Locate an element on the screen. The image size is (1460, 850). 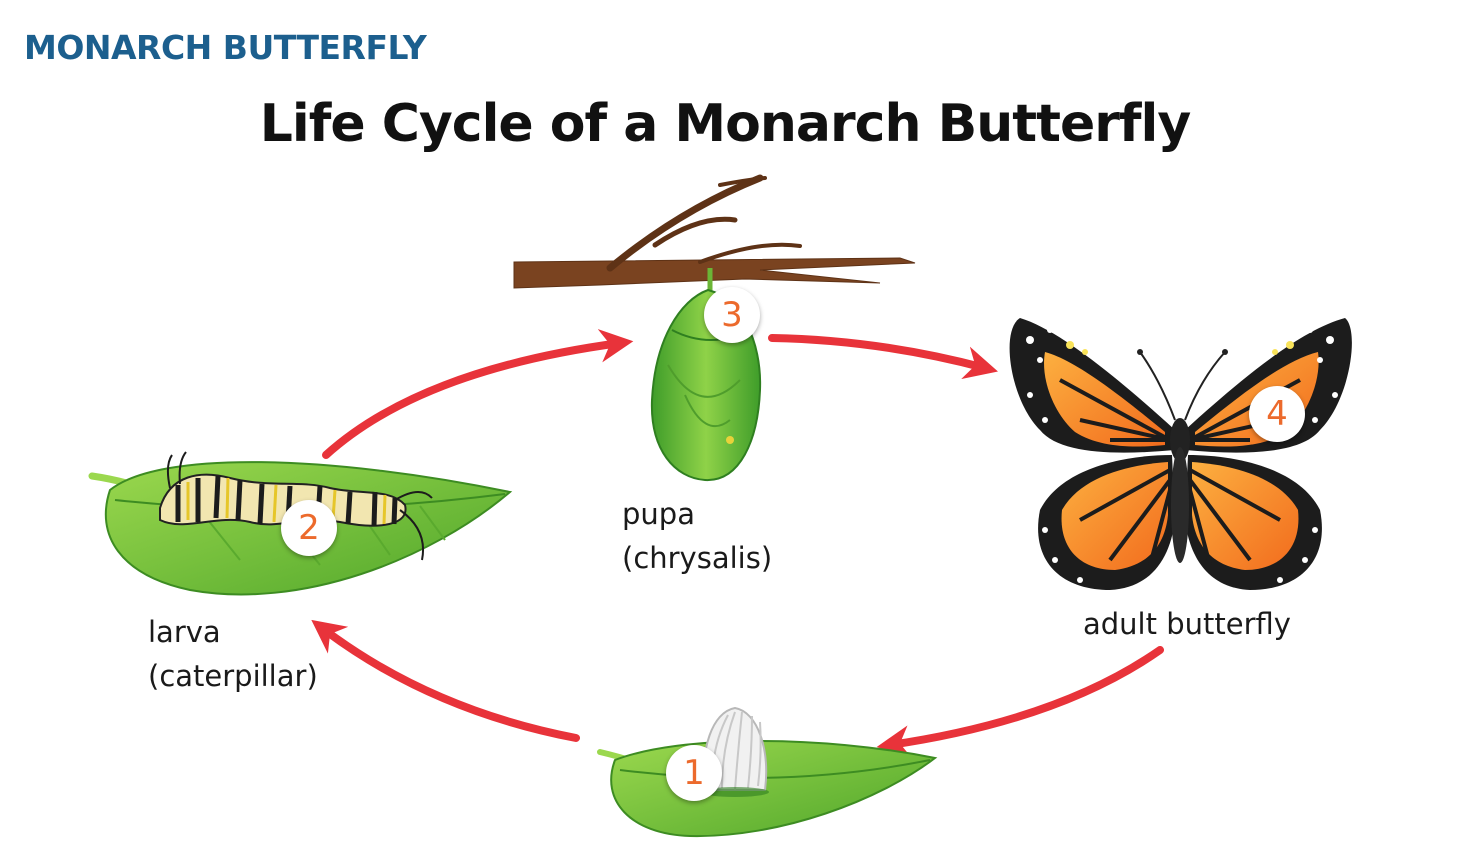
page-header: MONARCH BUTTERFLY is located at coordinates (225, 47).